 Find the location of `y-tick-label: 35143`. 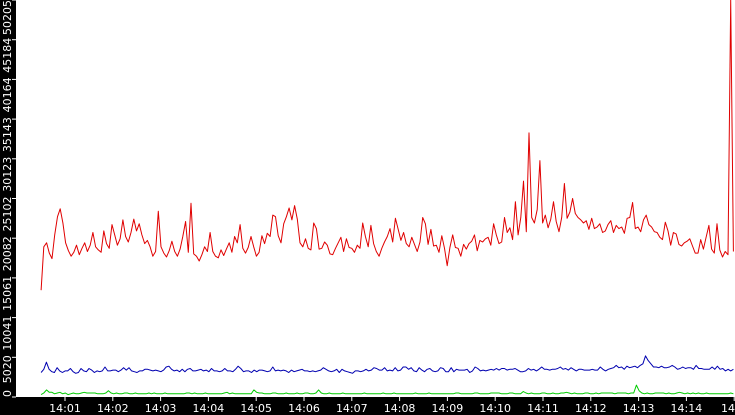

y-tick-label: 35143 is located at coordinates (7, 134).